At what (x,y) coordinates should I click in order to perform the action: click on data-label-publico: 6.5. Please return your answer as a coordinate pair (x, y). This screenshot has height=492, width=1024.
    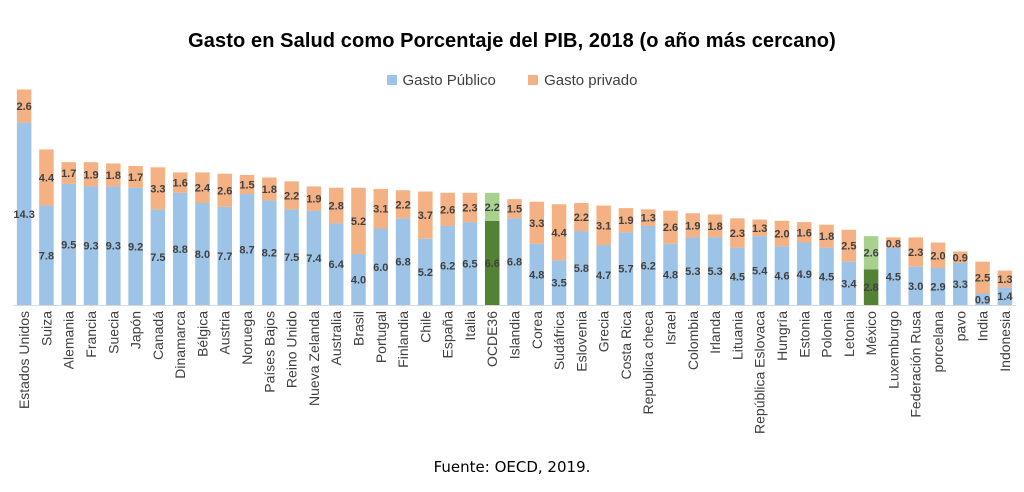
    Looking at the image, I should click on (469, 265).